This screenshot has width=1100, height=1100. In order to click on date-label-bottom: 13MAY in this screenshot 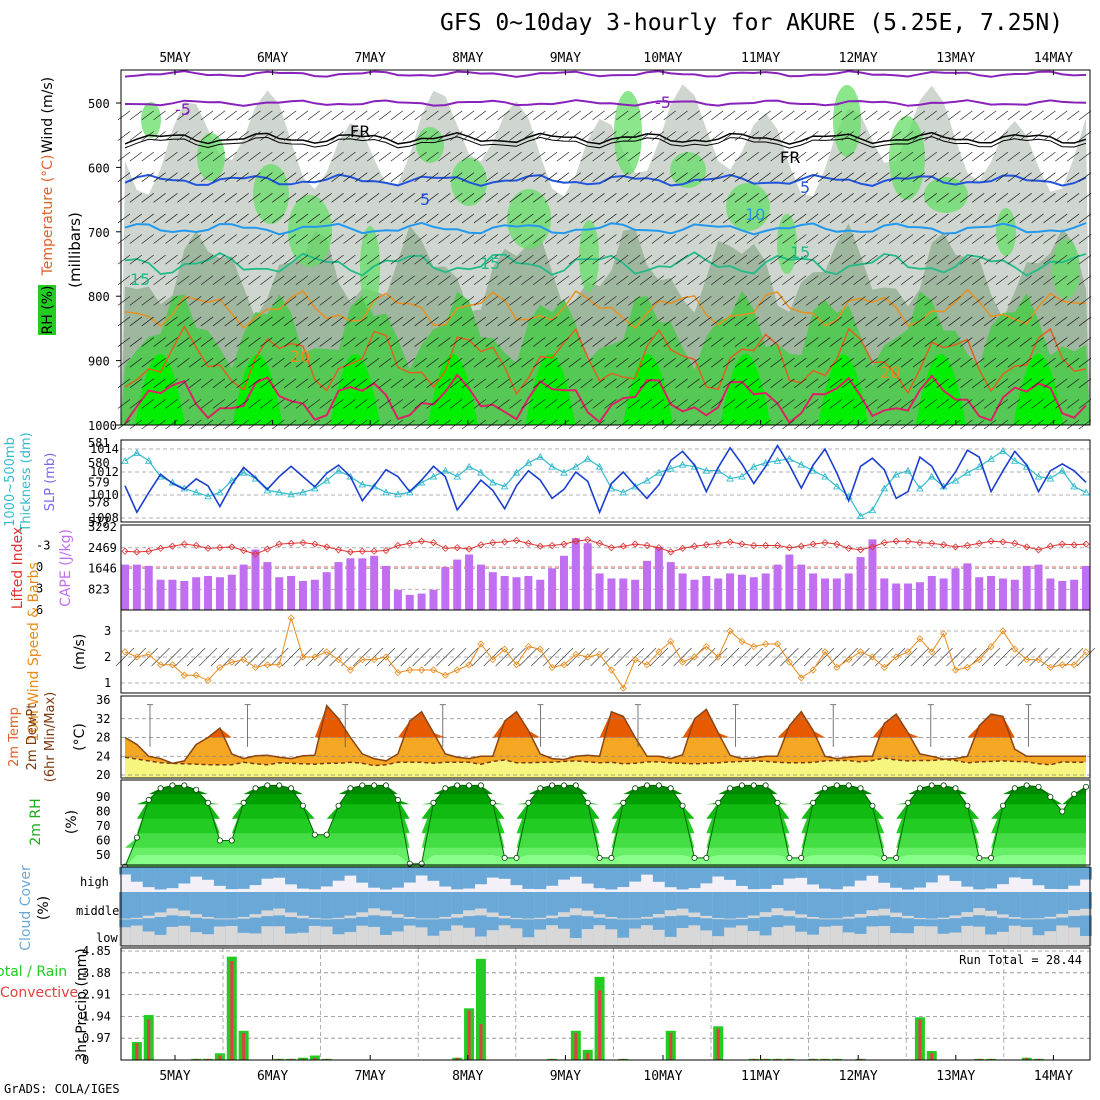, I will do `click(955, 1076)`.